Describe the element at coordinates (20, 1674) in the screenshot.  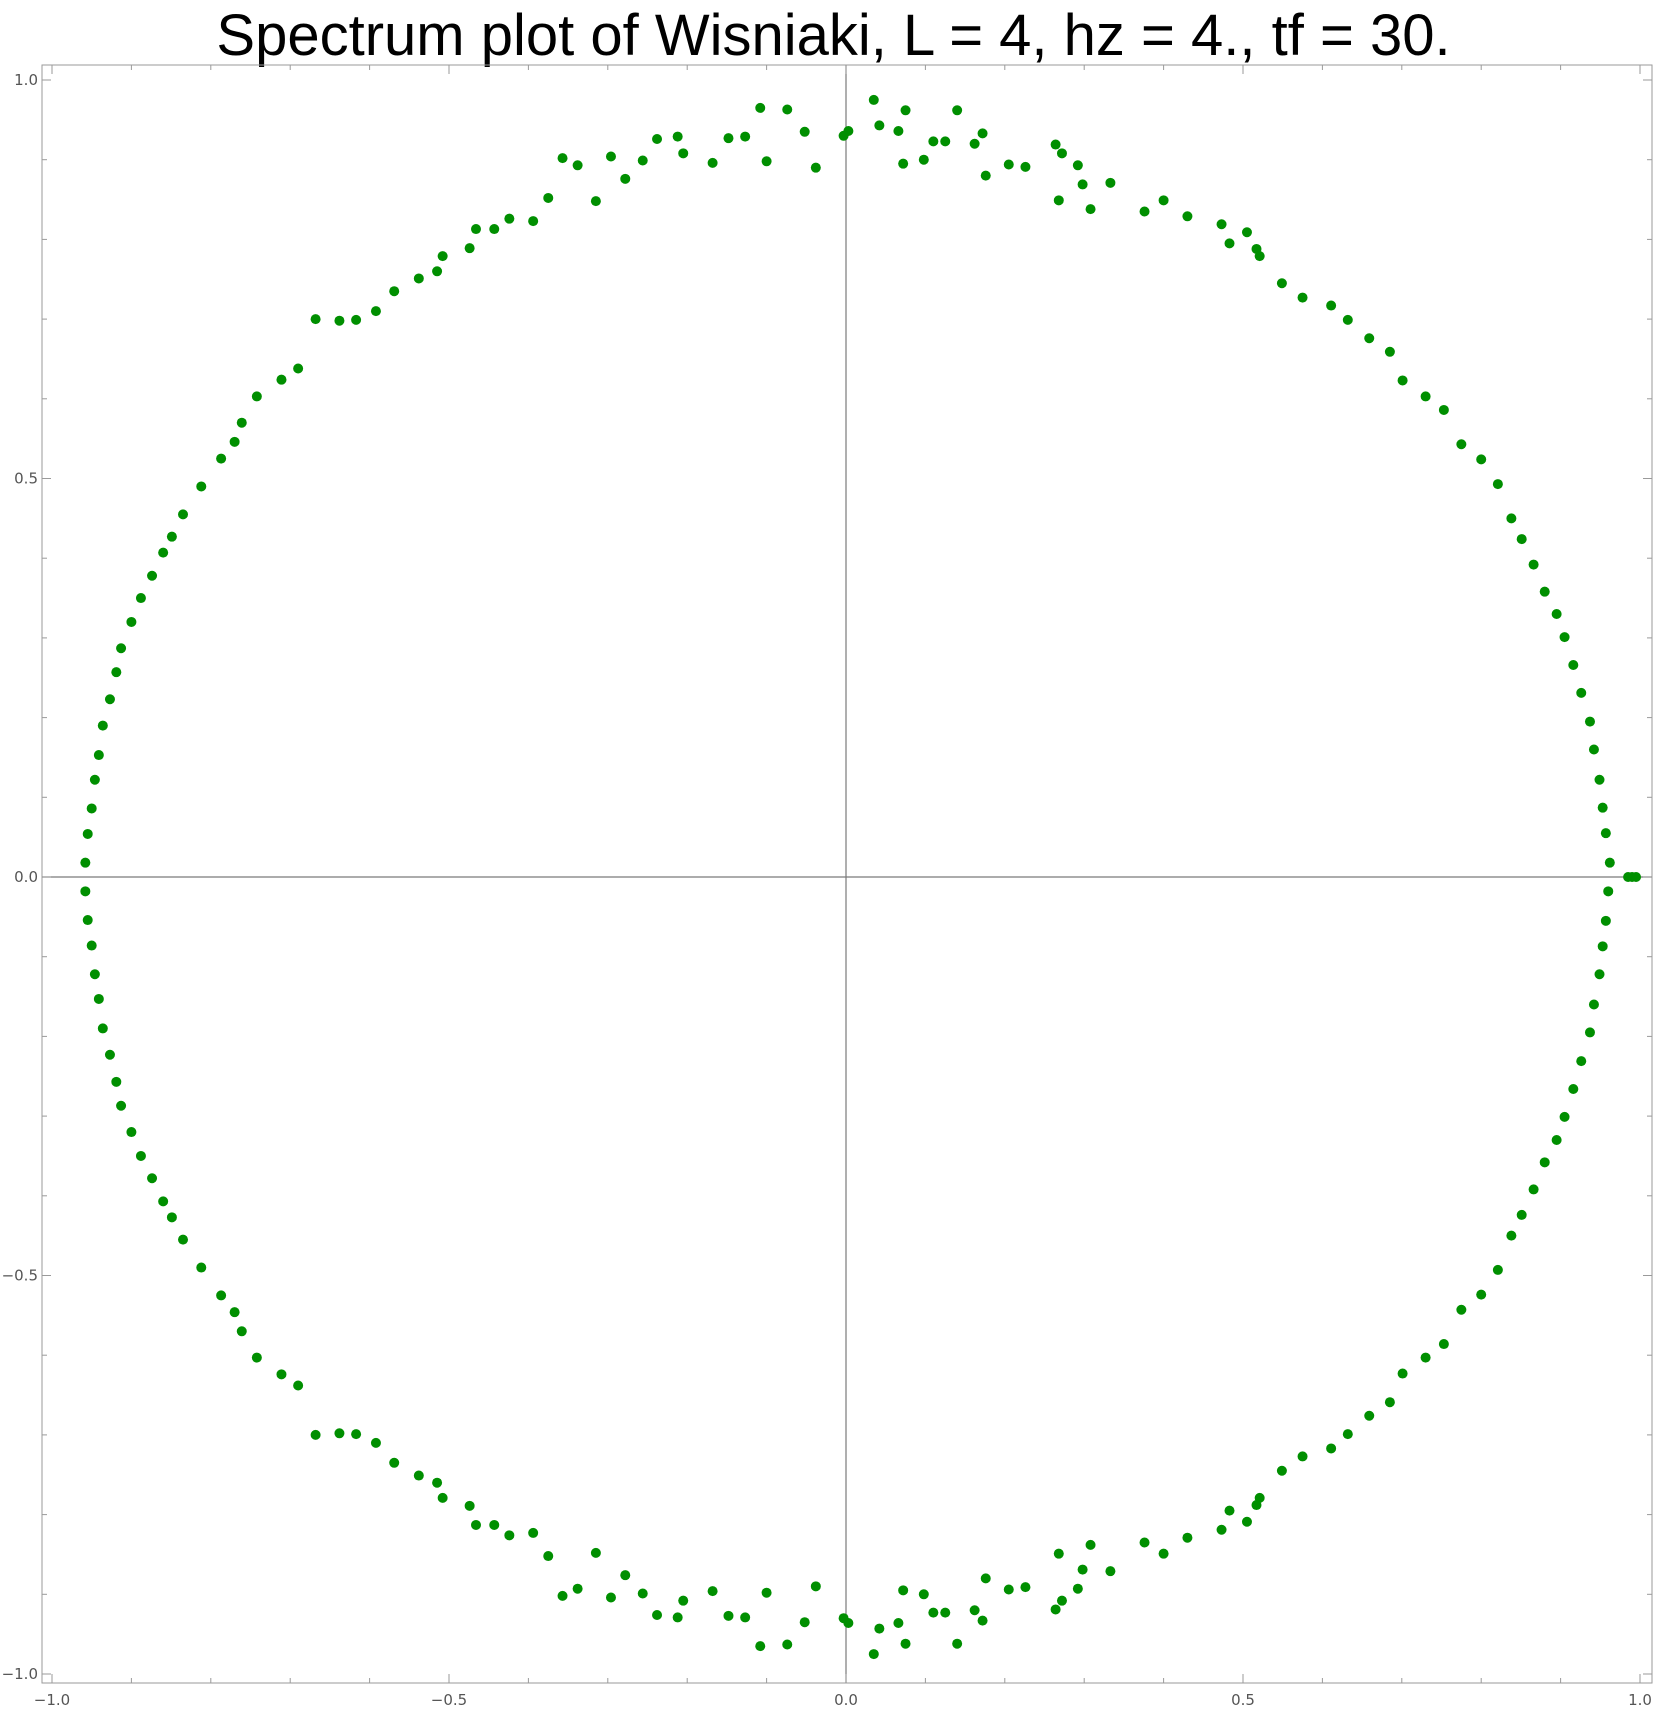
I see `y-tick-label: −1.0` at that location.